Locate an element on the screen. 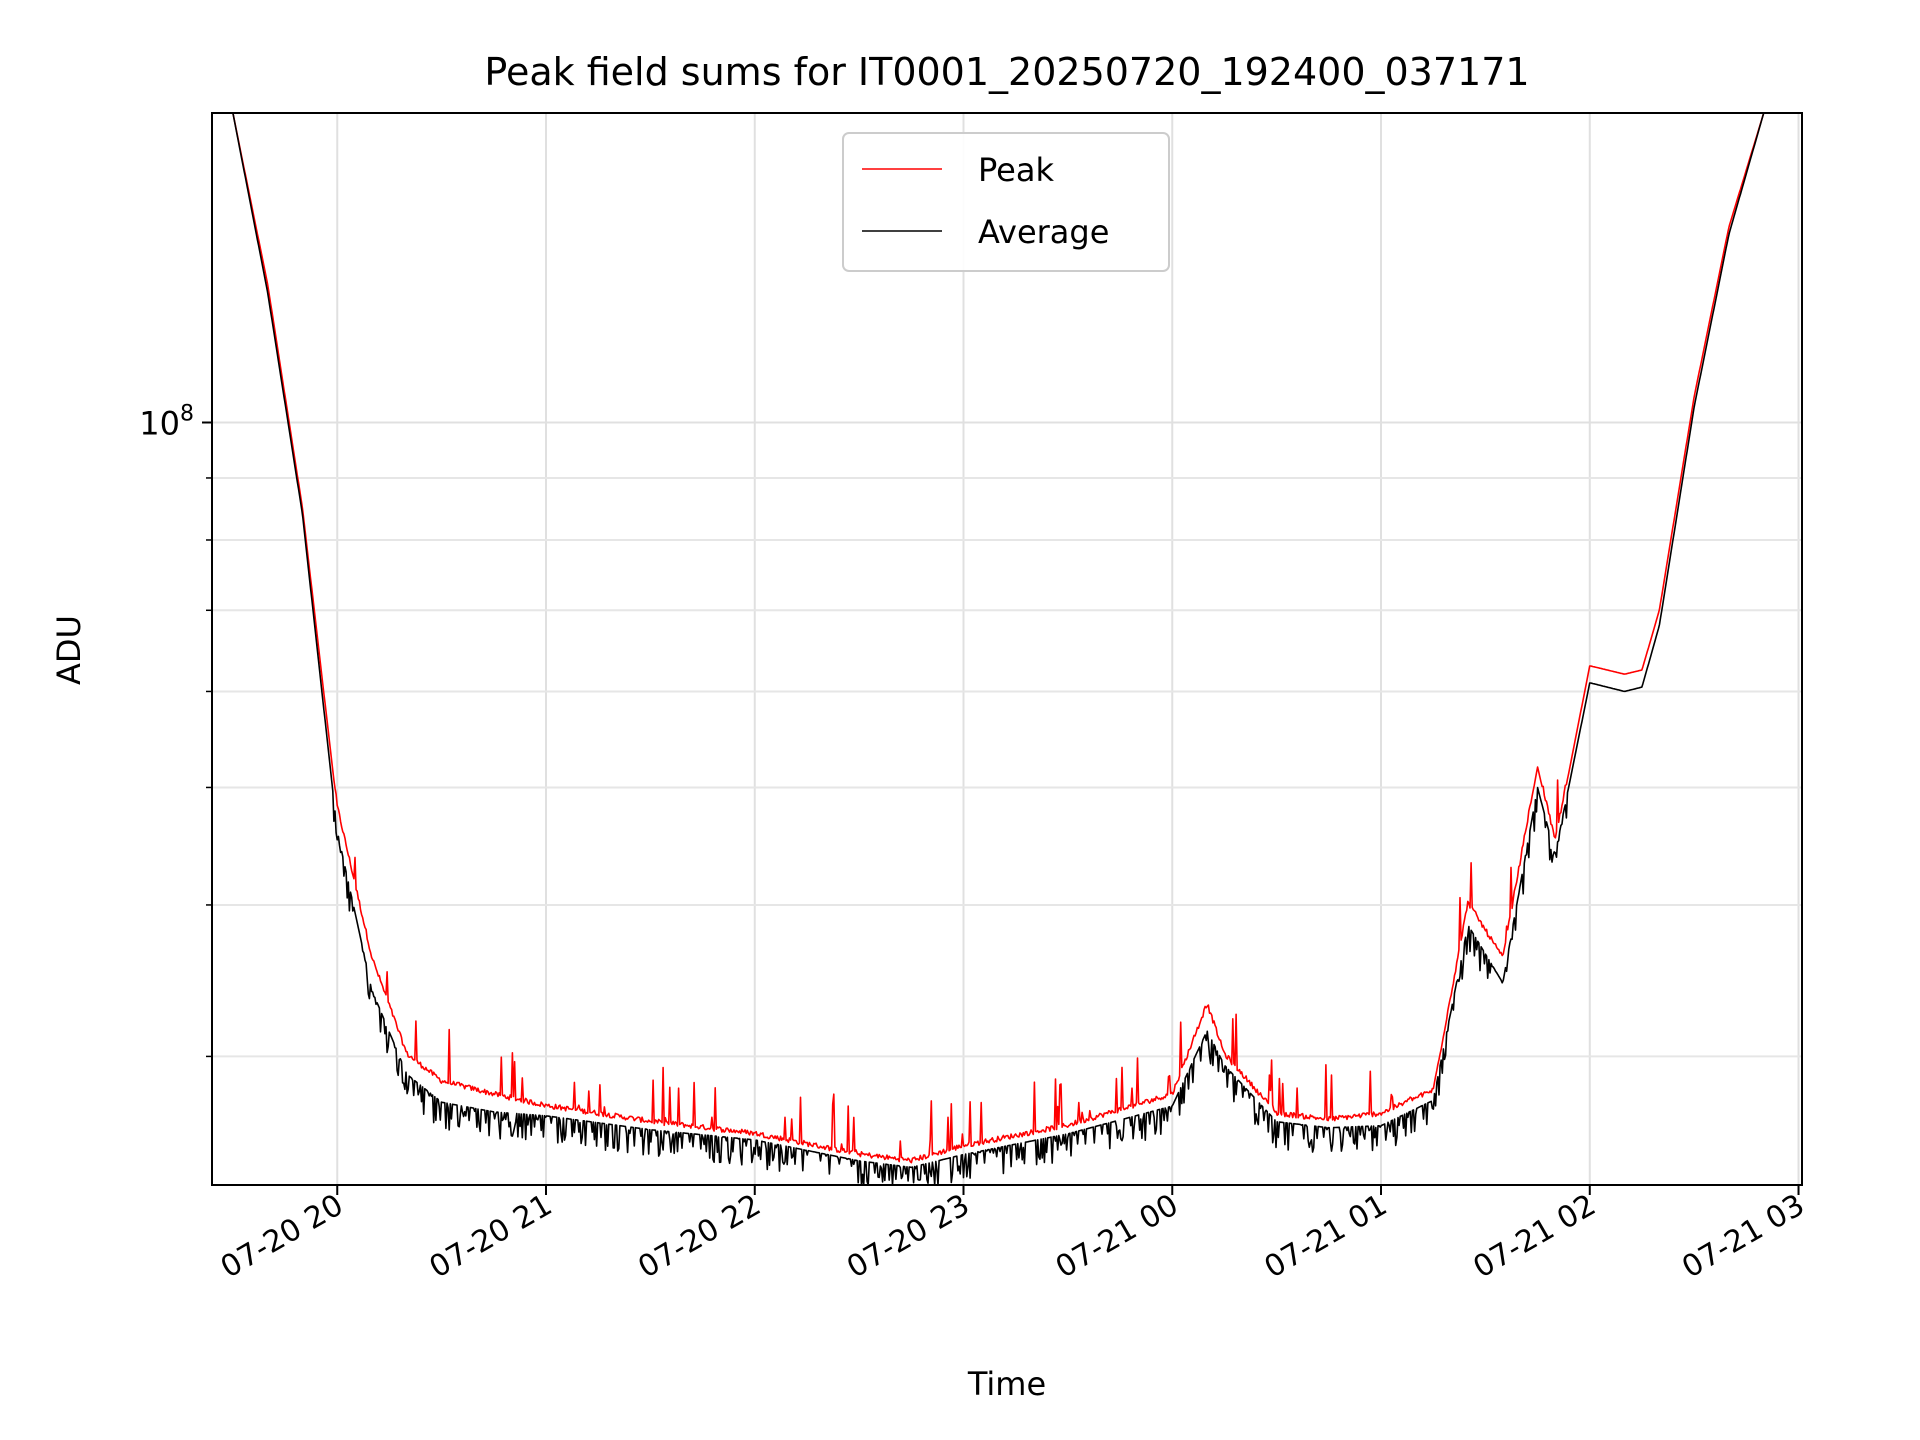  legend: Peak Average is located at coordinates (1006, 202).